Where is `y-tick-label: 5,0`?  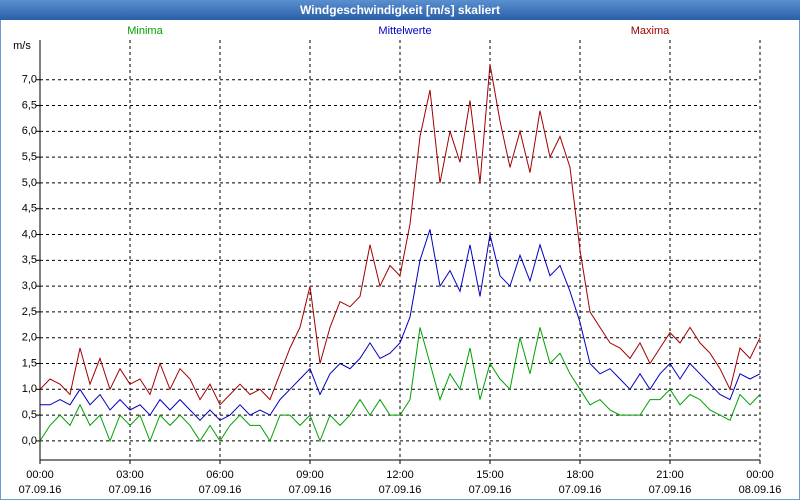
y-tick-label: 5,0 is located at coordinates (29, 183).